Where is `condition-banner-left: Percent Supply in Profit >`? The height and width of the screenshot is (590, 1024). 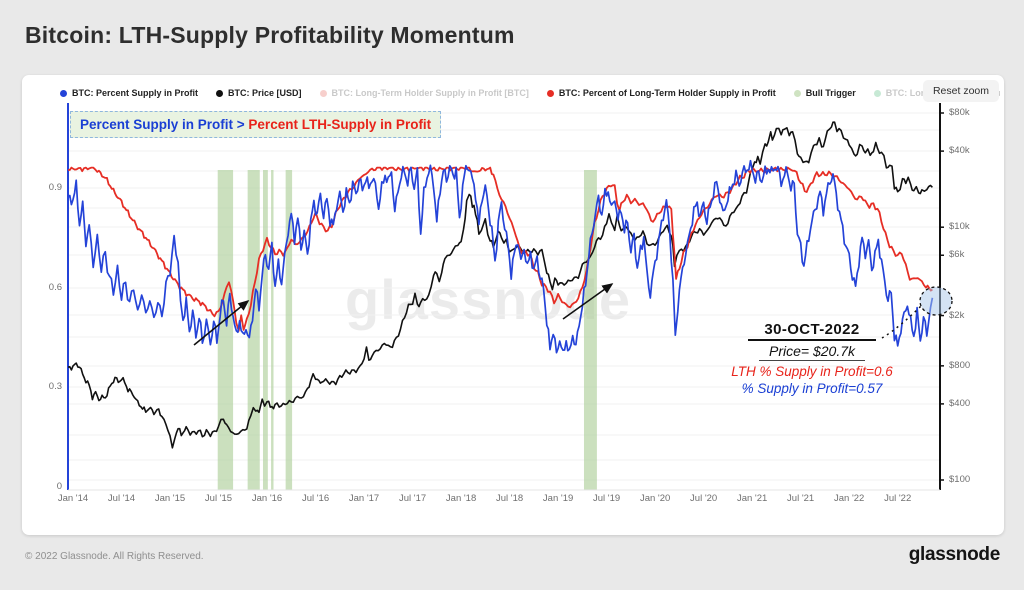 condition-banner-left: Percent Supply in Profit > is located at coordinates (164, 124).